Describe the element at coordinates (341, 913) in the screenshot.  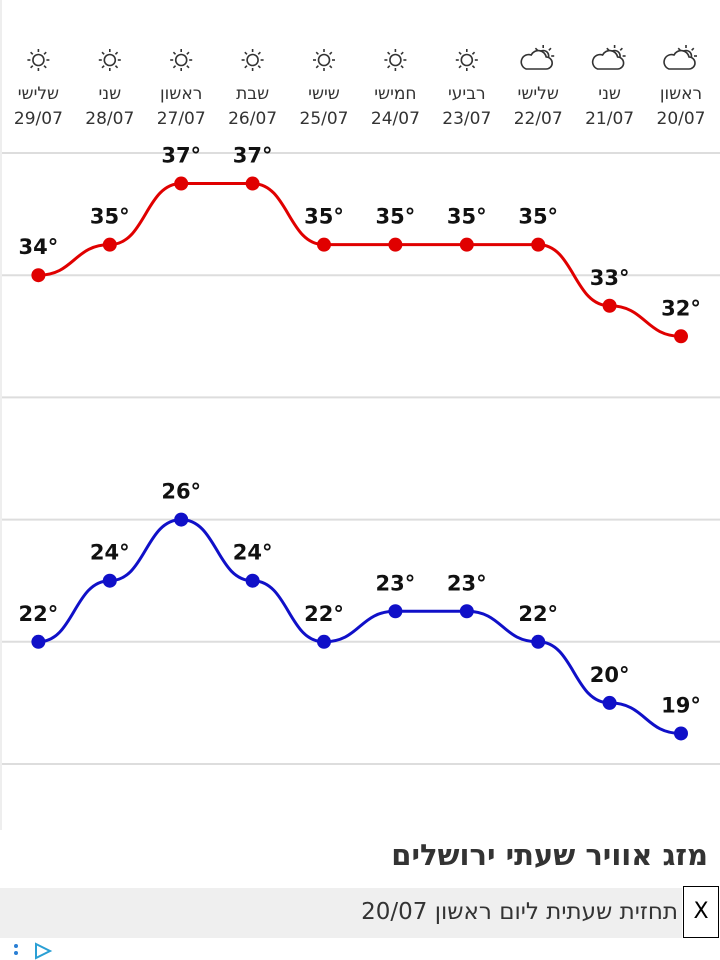
I see `hourly-bar: תחזית שעתית ליום ראשון 20/07` at that location.